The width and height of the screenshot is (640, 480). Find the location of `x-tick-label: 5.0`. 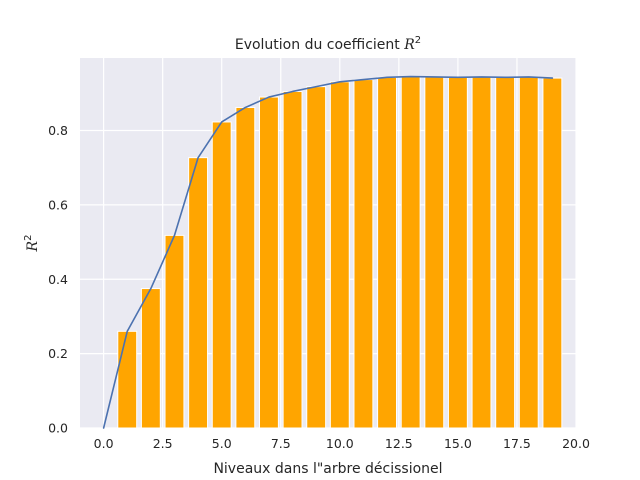

x-tick-label: 5.0 is located at coordinates (222, 443).